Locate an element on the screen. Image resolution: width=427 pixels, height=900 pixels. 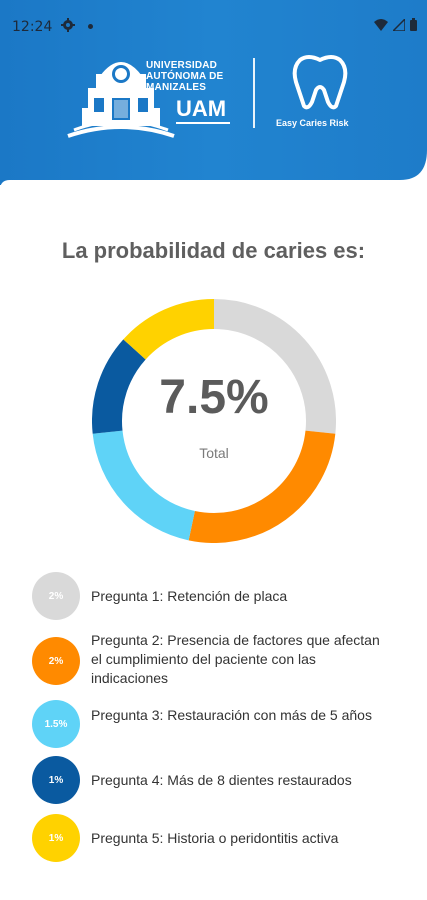
university-name-line: MANIZALES is located at coordinates (176, 87).